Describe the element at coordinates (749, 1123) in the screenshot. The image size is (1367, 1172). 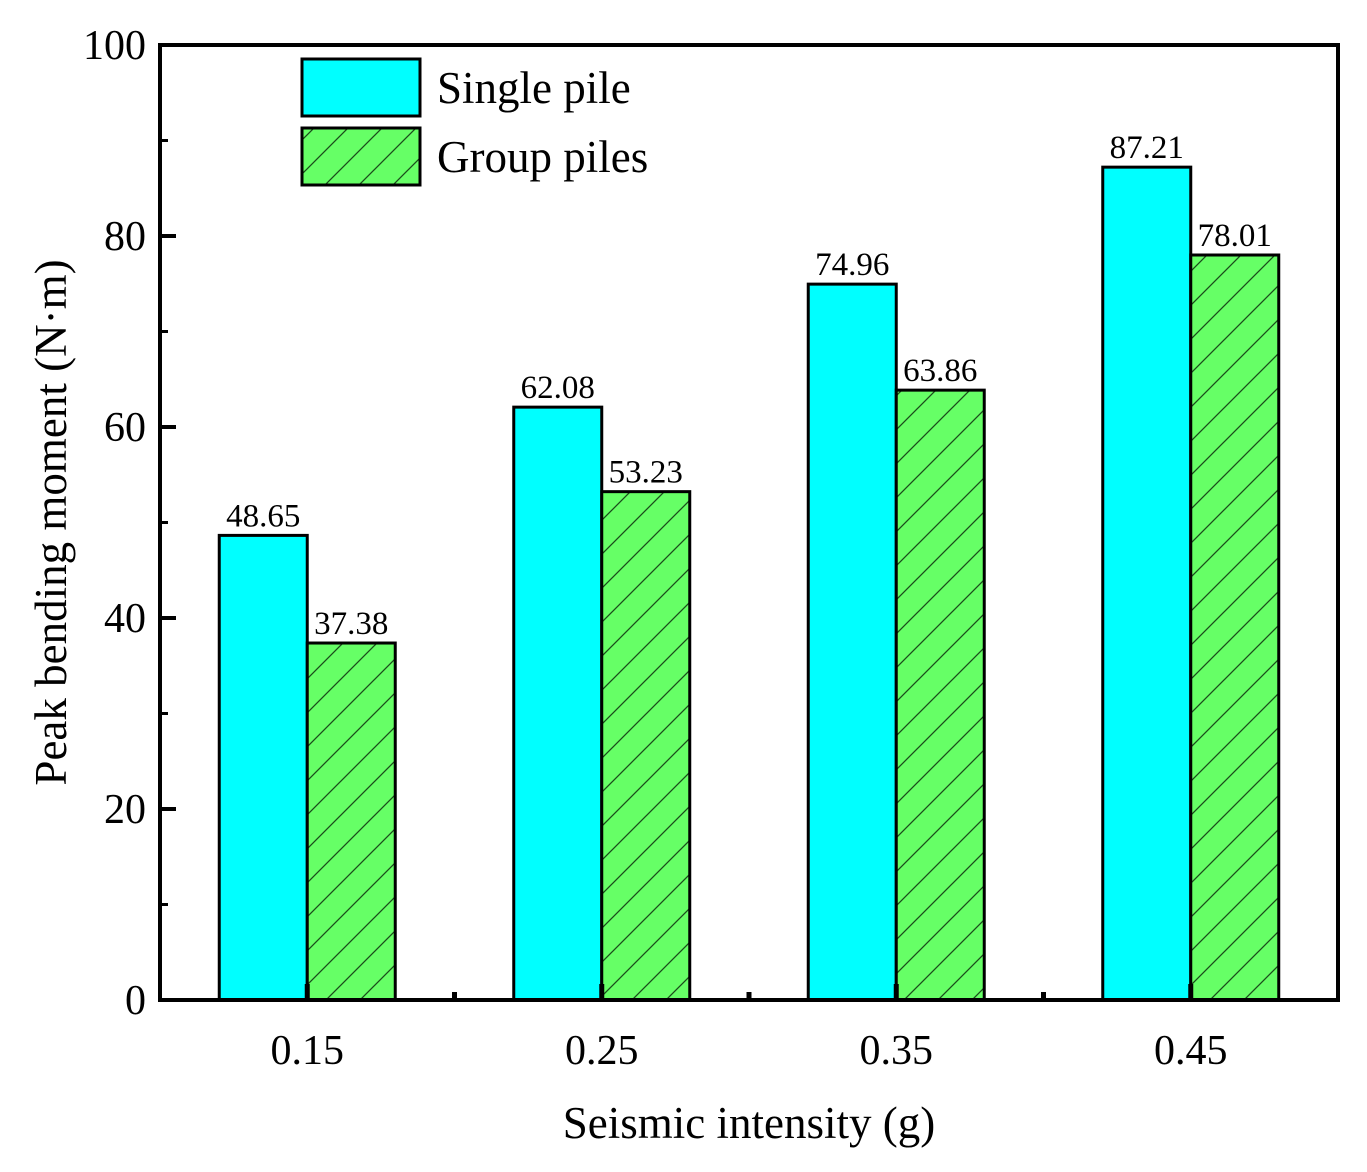
I see `x-axis-title: Seismic intensity (g)` at that location.